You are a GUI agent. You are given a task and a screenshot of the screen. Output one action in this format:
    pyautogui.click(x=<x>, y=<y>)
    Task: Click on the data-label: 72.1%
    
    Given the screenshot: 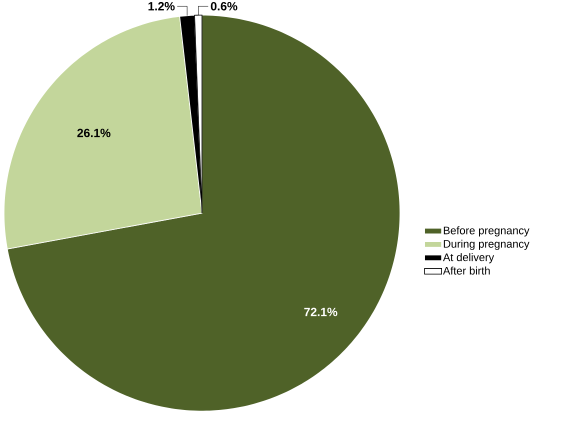 What is the action you would take?
    pyautogui.click(x=321, y=312)
    